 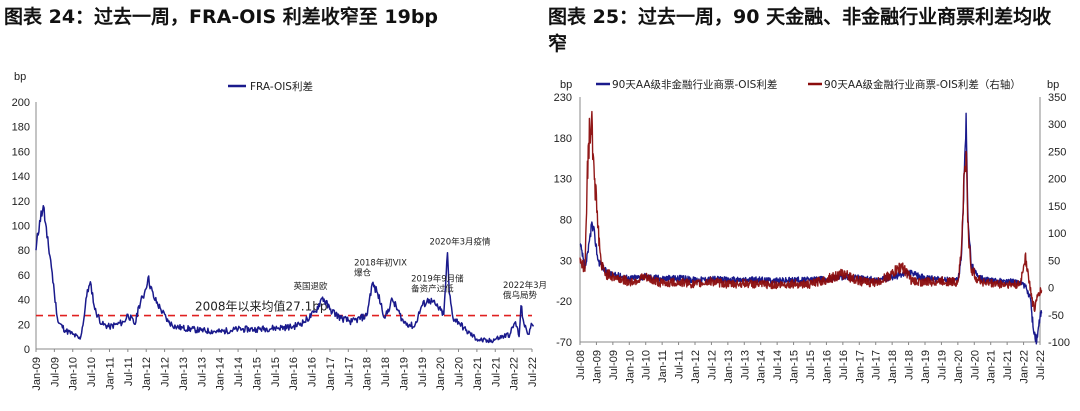 I want to click on left-y-tick-label: 60, so click(x=24, y=276).